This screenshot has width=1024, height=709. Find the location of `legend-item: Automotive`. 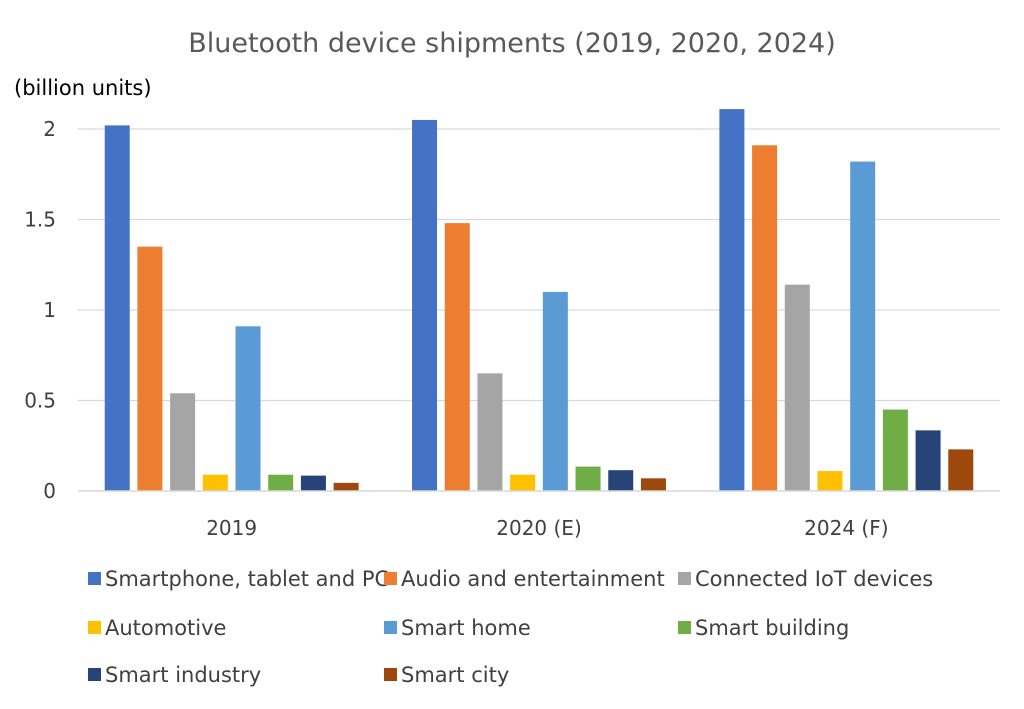

legend-item: Automotive is located at coordinates (157, 628).